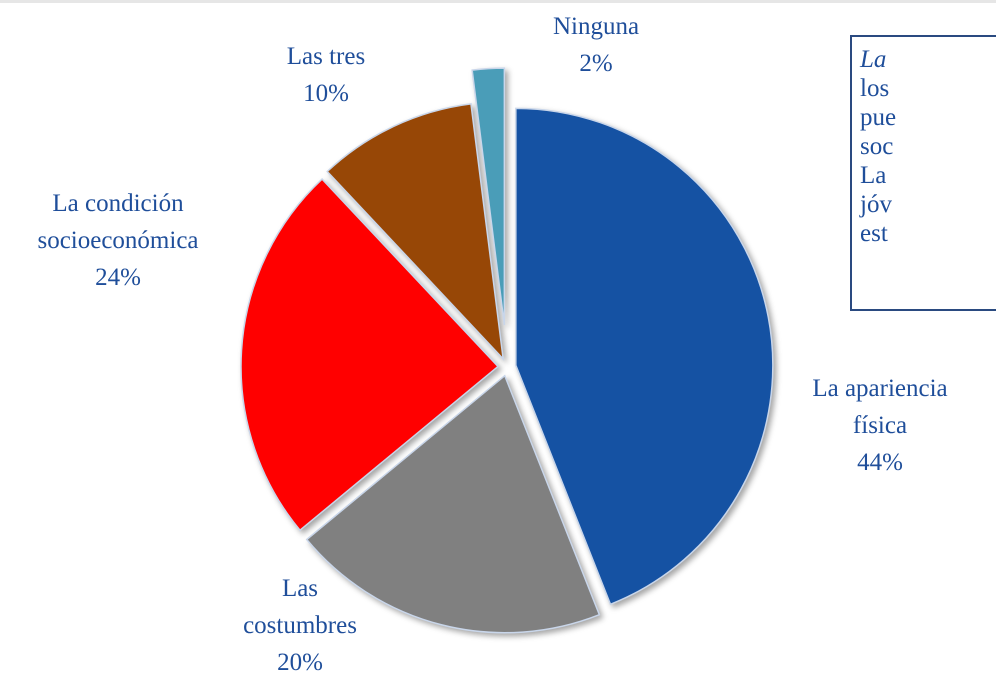 Image resolution: width=996 pixels, height=681 pixels. What do you see at coordinates (118, 222) in the screenshot?
I see `category-label: La condición socioeconómica` at bounding box center [118, 222].